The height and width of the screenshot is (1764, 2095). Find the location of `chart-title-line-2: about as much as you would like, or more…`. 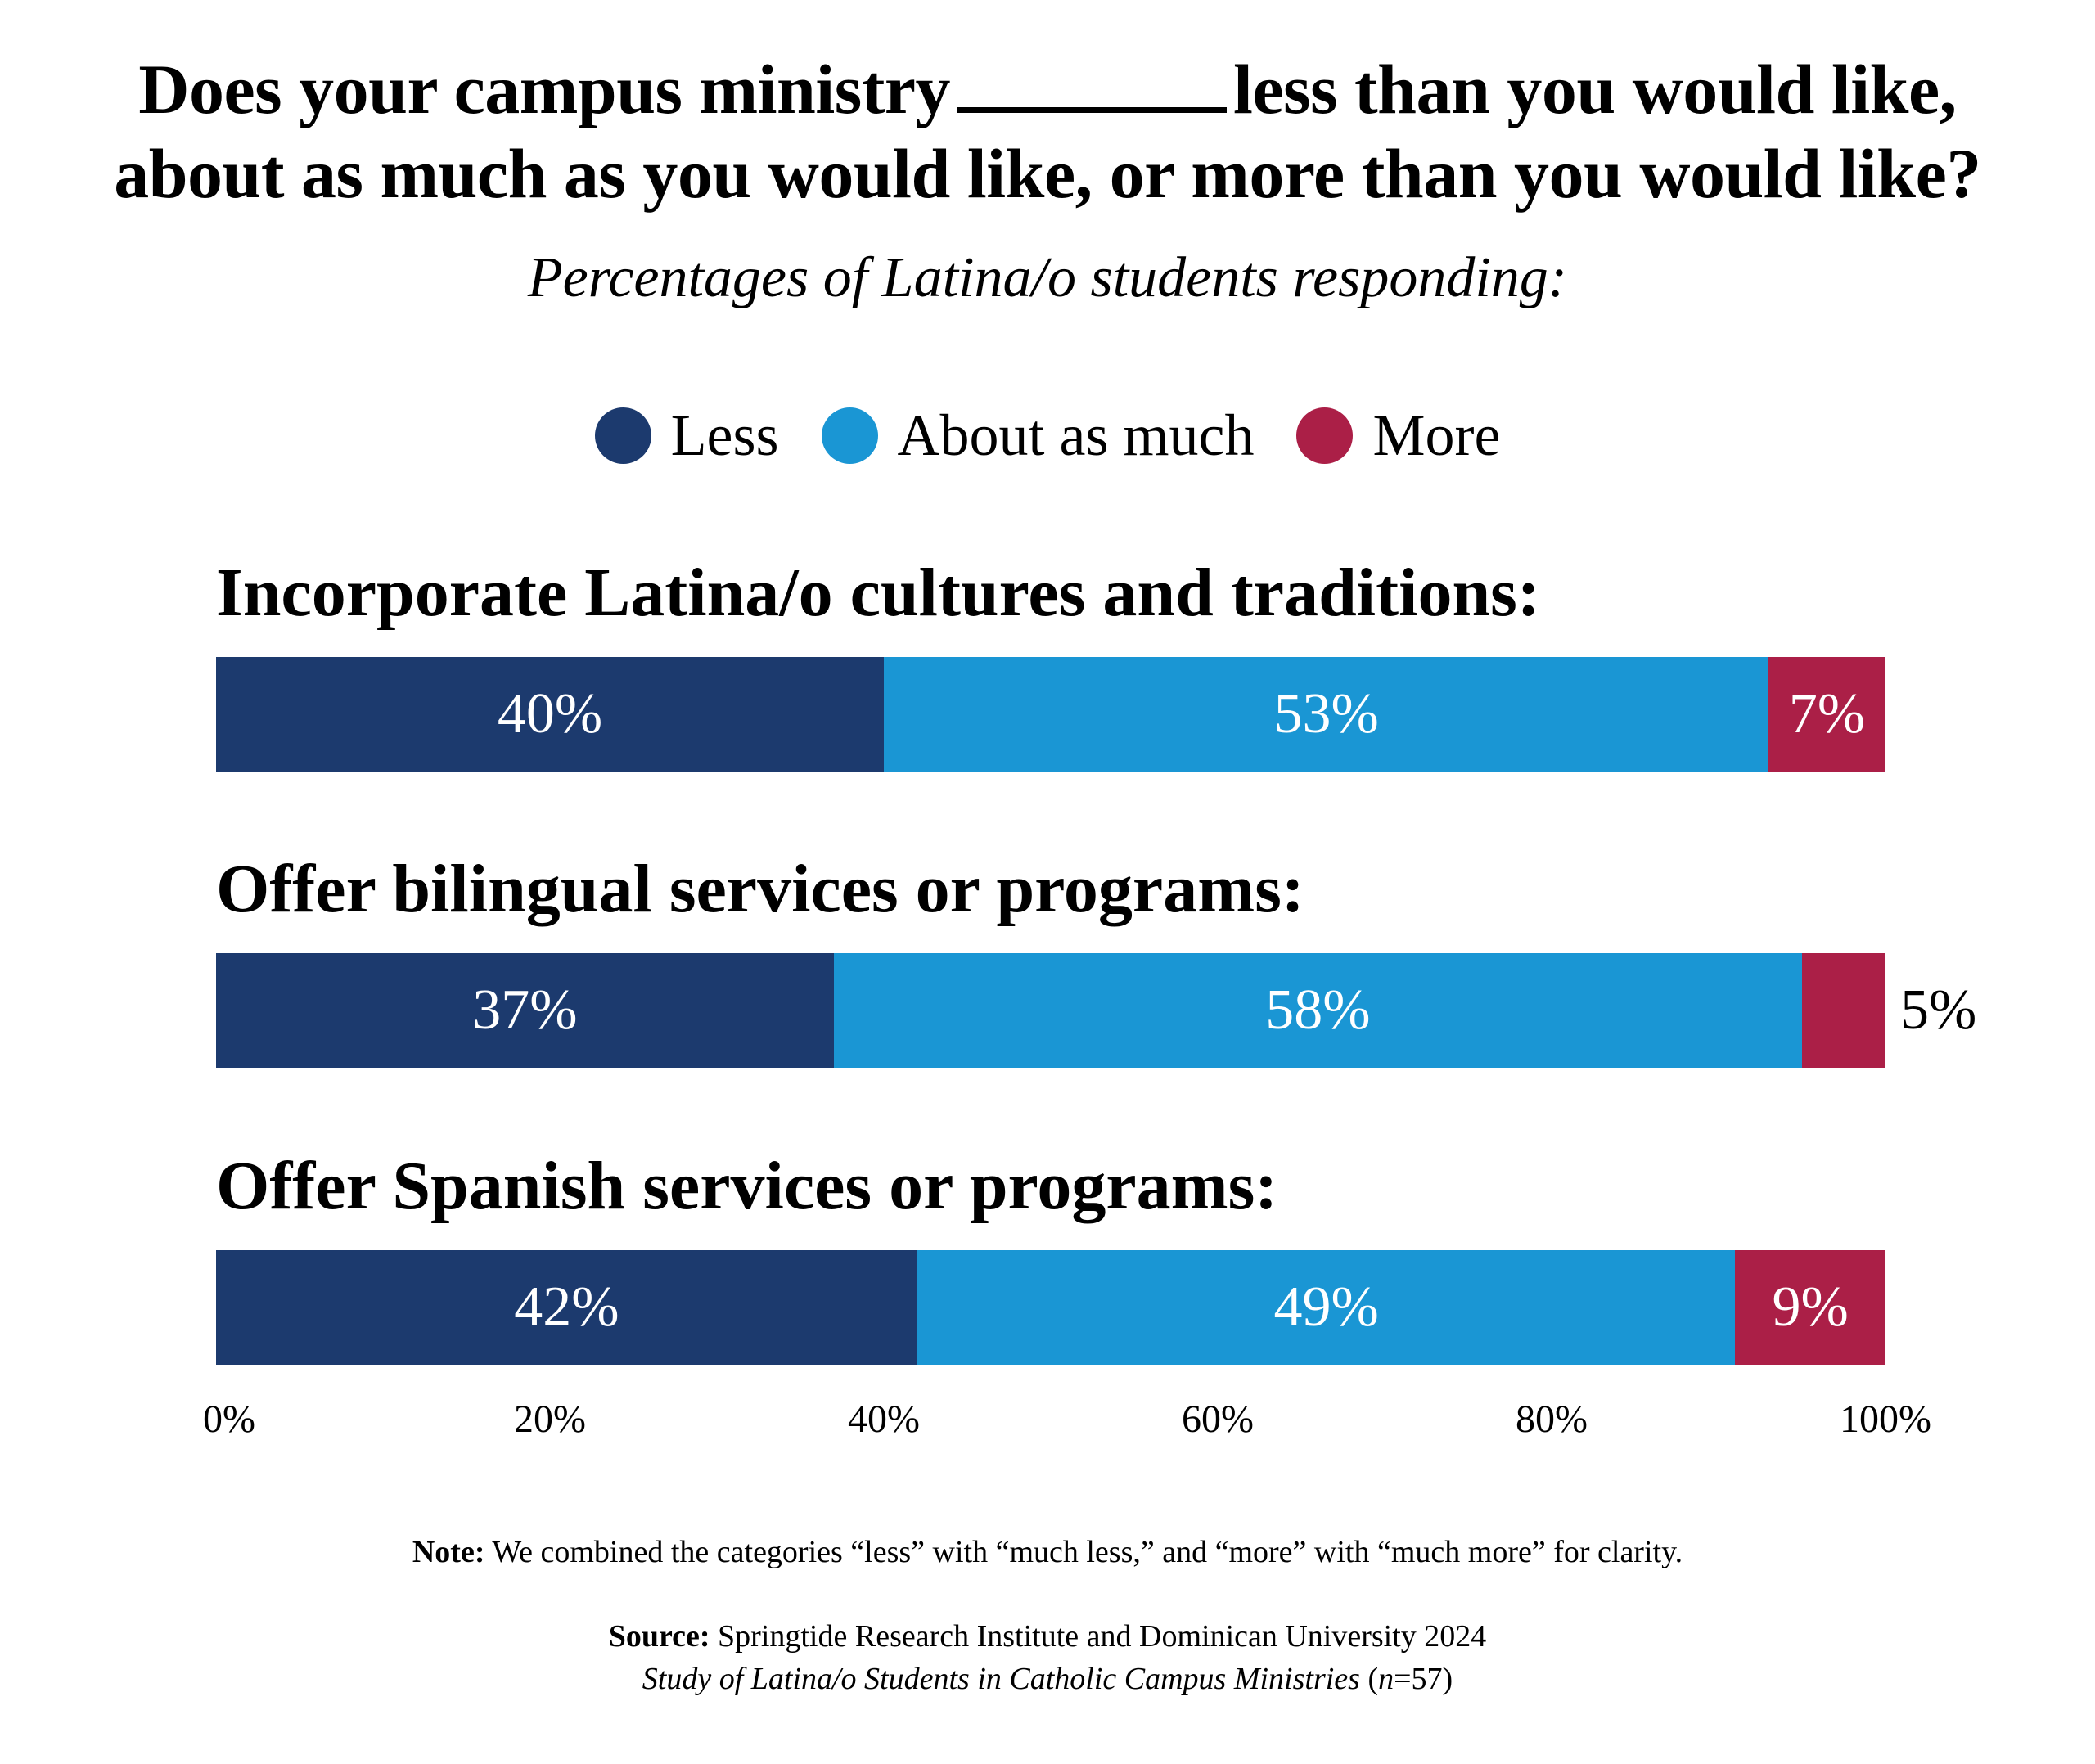

chart-title-line-2: about as much as you would like, or more… is located at coordinates (1047, 174).